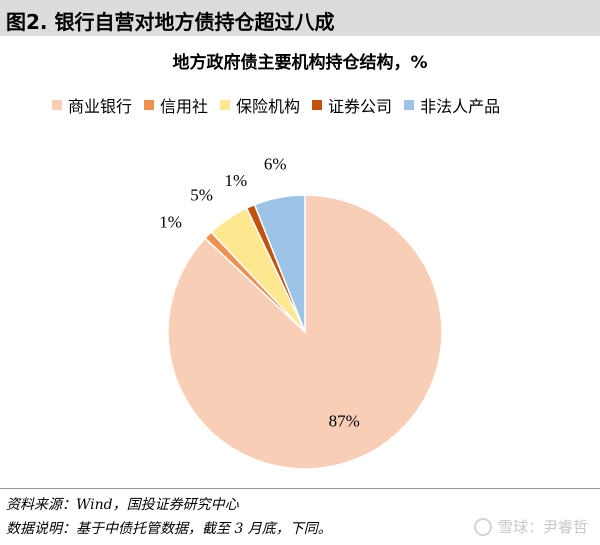  What do you see at coordinates (268, 106) in the screenshot?
I see `legend-label: 保险机构` at bounding box center [268, 106].